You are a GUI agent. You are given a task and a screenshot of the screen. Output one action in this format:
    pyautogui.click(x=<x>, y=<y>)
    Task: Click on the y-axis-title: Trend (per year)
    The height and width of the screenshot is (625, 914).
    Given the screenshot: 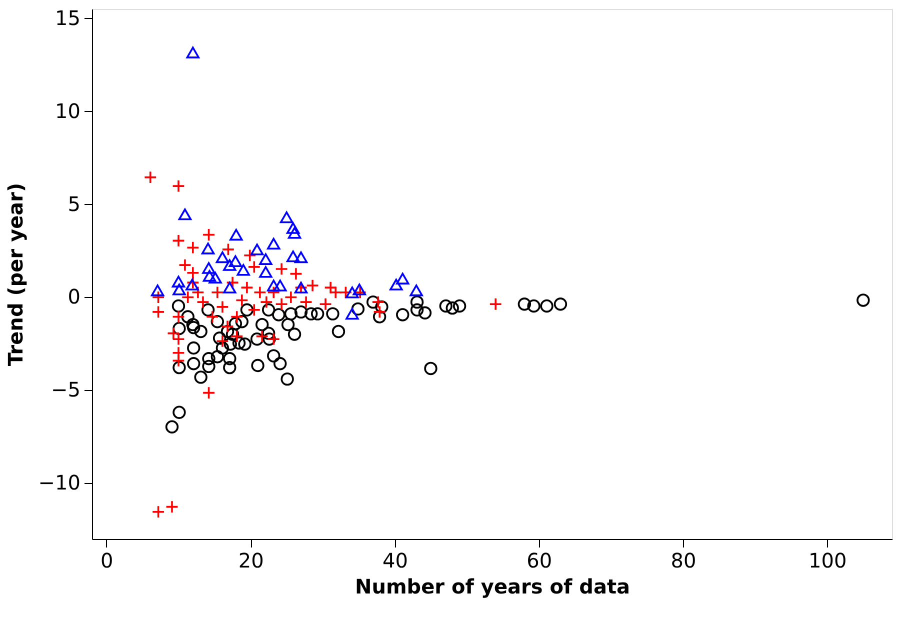 What is the action you would take?
    pyautogui.click(x=15, y=274)
    